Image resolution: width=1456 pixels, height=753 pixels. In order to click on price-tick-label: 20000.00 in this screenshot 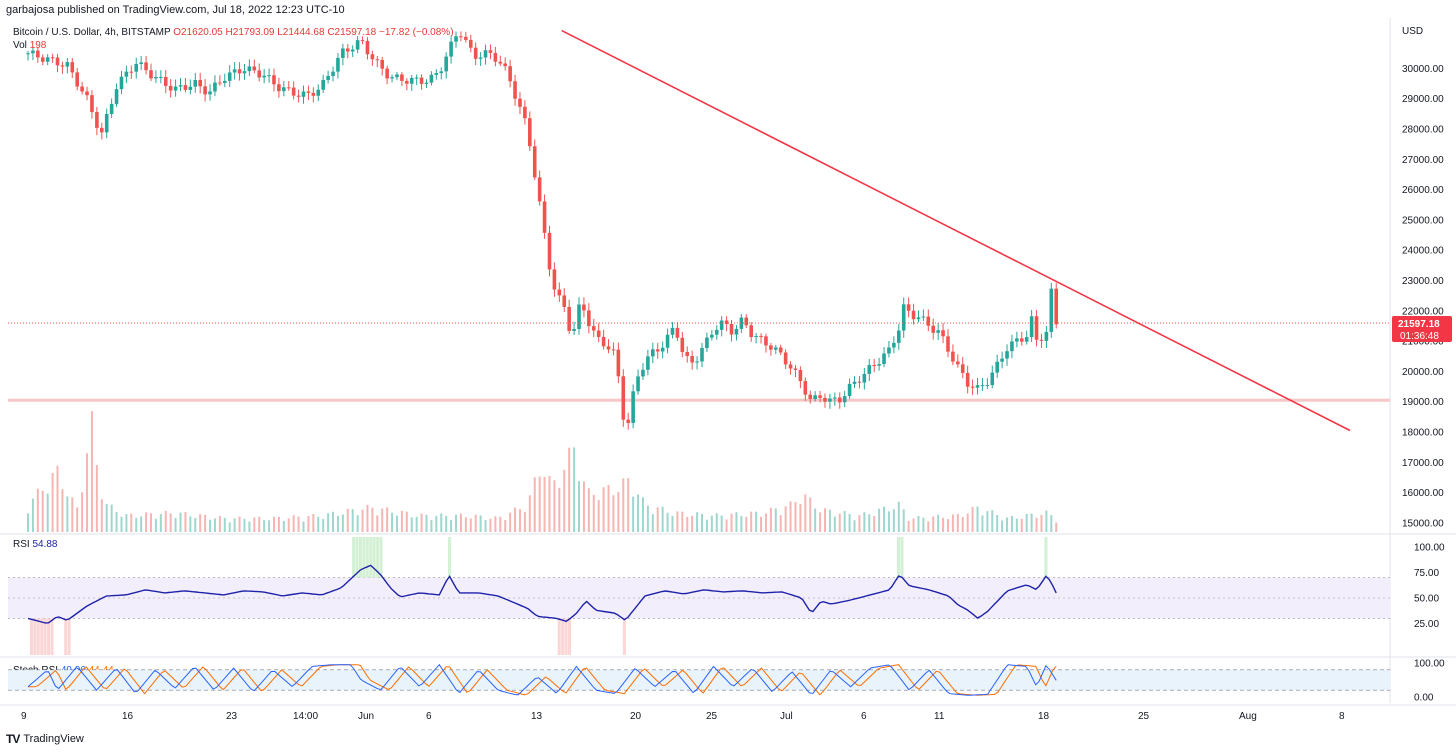, I will do `click(1423, 372)`.